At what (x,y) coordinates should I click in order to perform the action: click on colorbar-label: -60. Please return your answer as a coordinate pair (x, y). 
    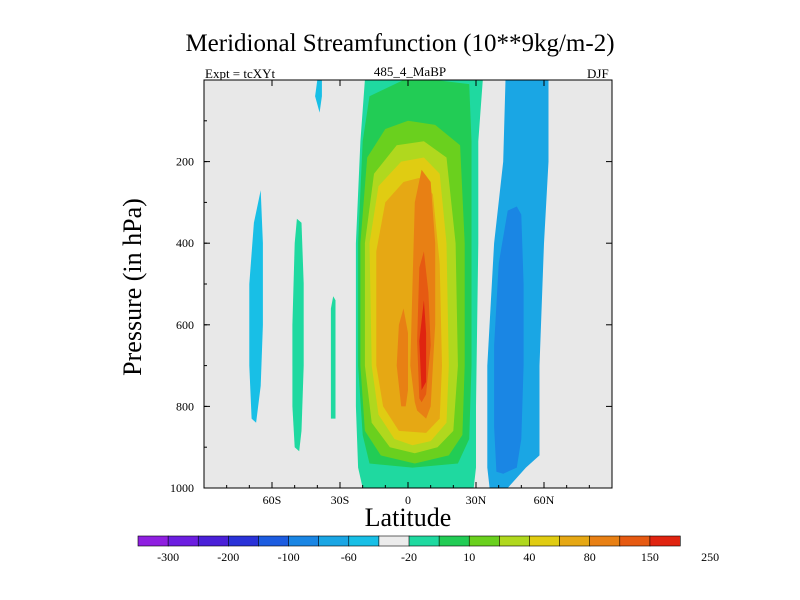
    Looking at the image, I should click on (349, 557).